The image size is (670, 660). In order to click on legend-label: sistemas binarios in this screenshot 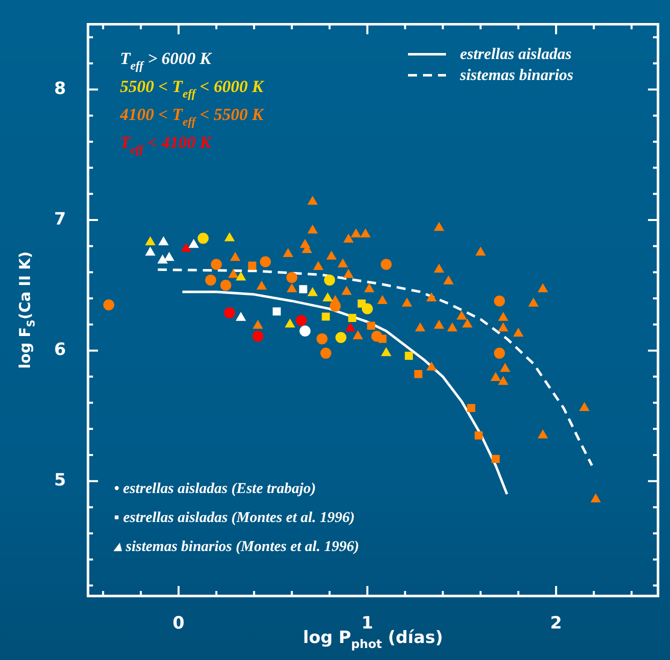, I will do `click(516, 75)`.